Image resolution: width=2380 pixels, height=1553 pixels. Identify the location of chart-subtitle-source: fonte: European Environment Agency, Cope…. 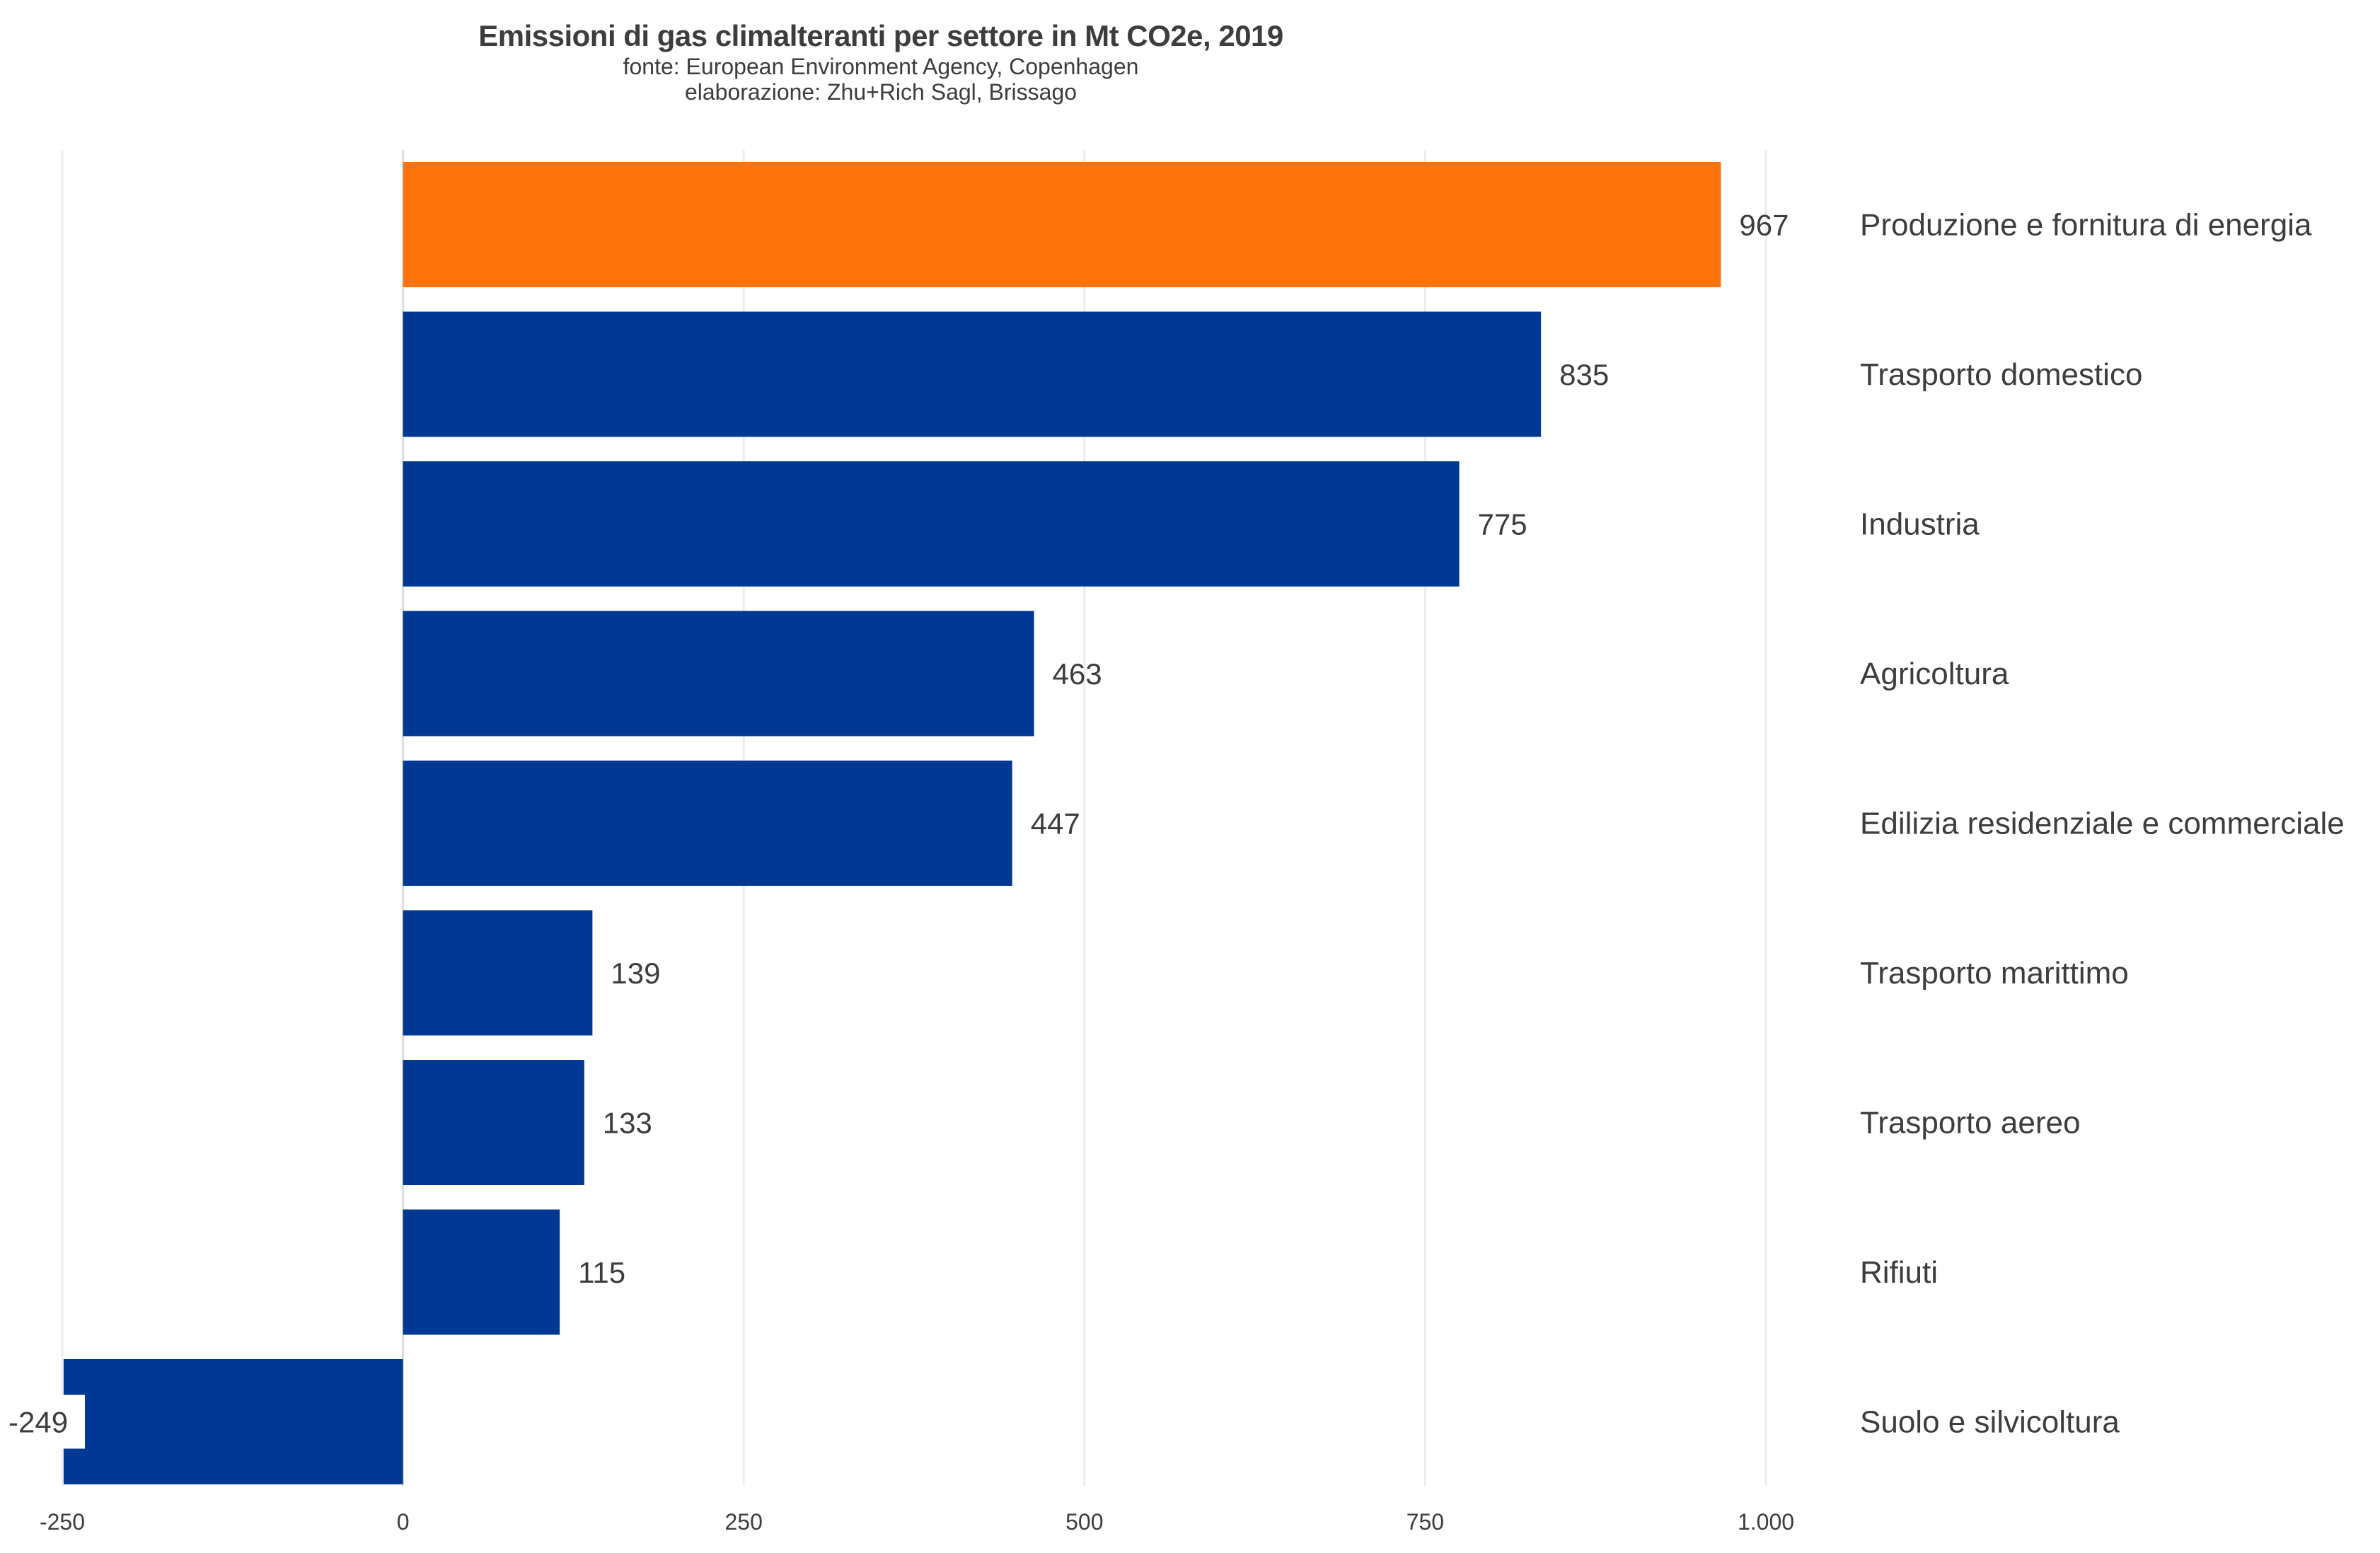
(881, 66).